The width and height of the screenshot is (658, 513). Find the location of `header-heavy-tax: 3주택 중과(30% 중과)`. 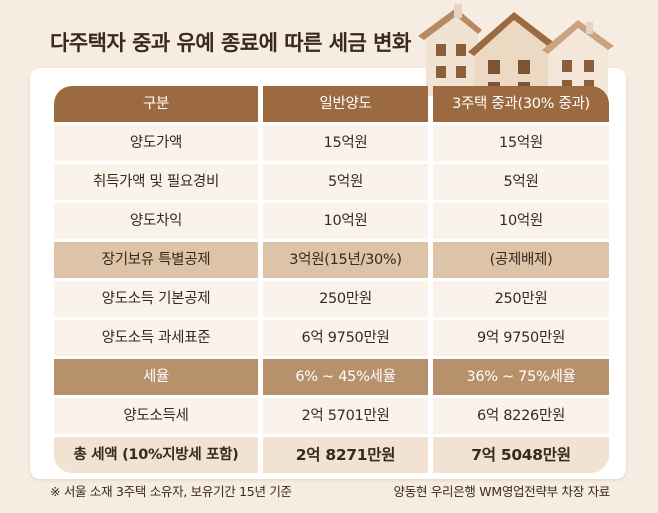

header-heavy-tax: 3주택 중과(30% 중과) is located at coordinates (521, 104).